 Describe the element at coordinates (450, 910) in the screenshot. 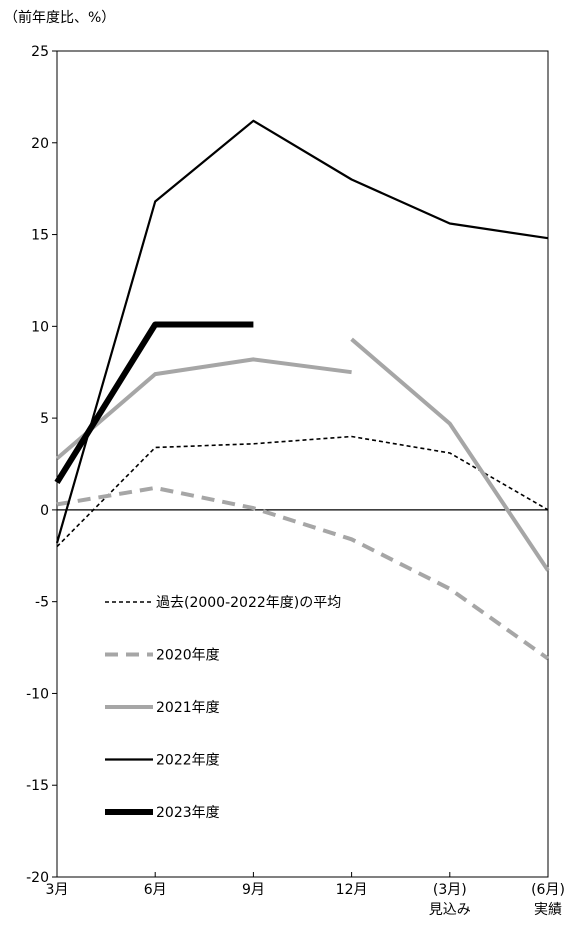

I see `x-tick-sublabel: 見込み` at that location.